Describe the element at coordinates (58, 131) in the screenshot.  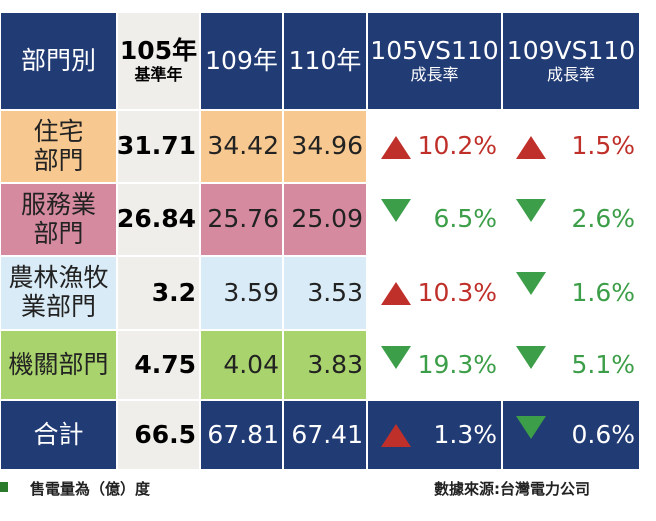
I see `row-label-text: 住宅` at that location.